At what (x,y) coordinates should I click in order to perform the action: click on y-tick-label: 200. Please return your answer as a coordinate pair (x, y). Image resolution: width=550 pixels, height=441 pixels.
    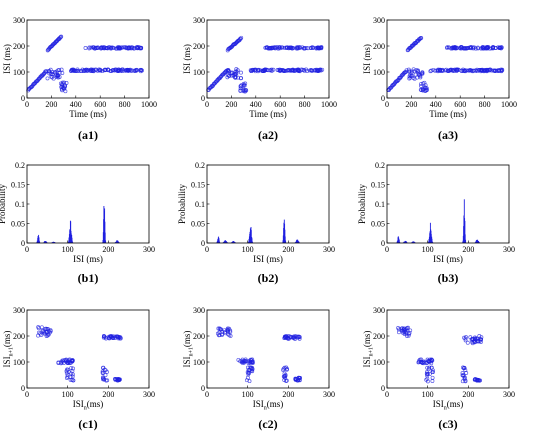
    Looking at the image, I should click on (379, 336).